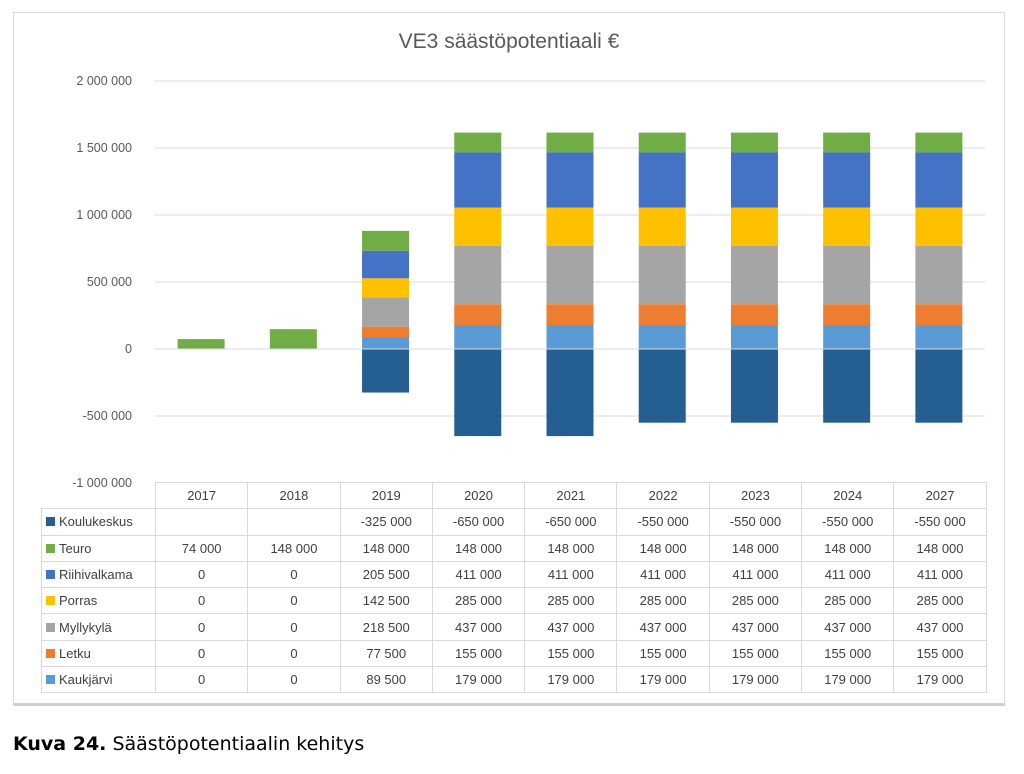 The height and width of the screenshot is (774, 1024). I want to click on bar-letku-2019, so click(386, 332).